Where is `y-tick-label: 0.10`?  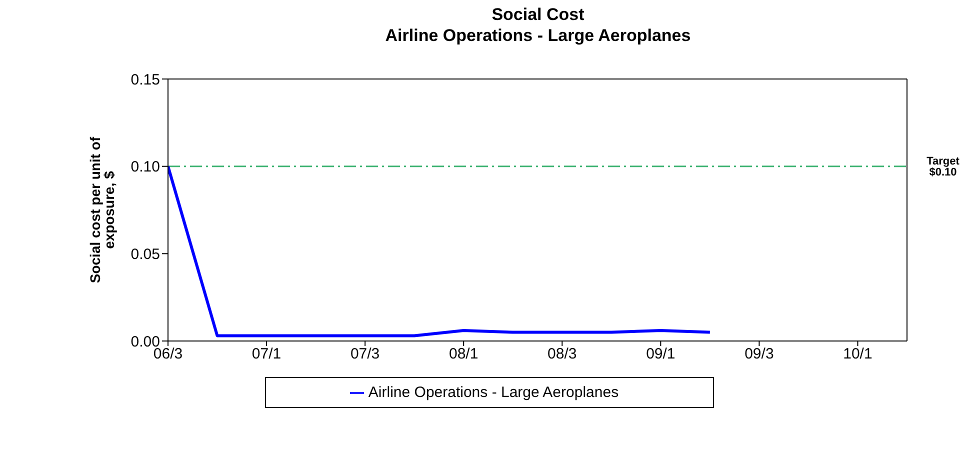 y-tick-label: 0.10 is located at coordinates (145, 167).